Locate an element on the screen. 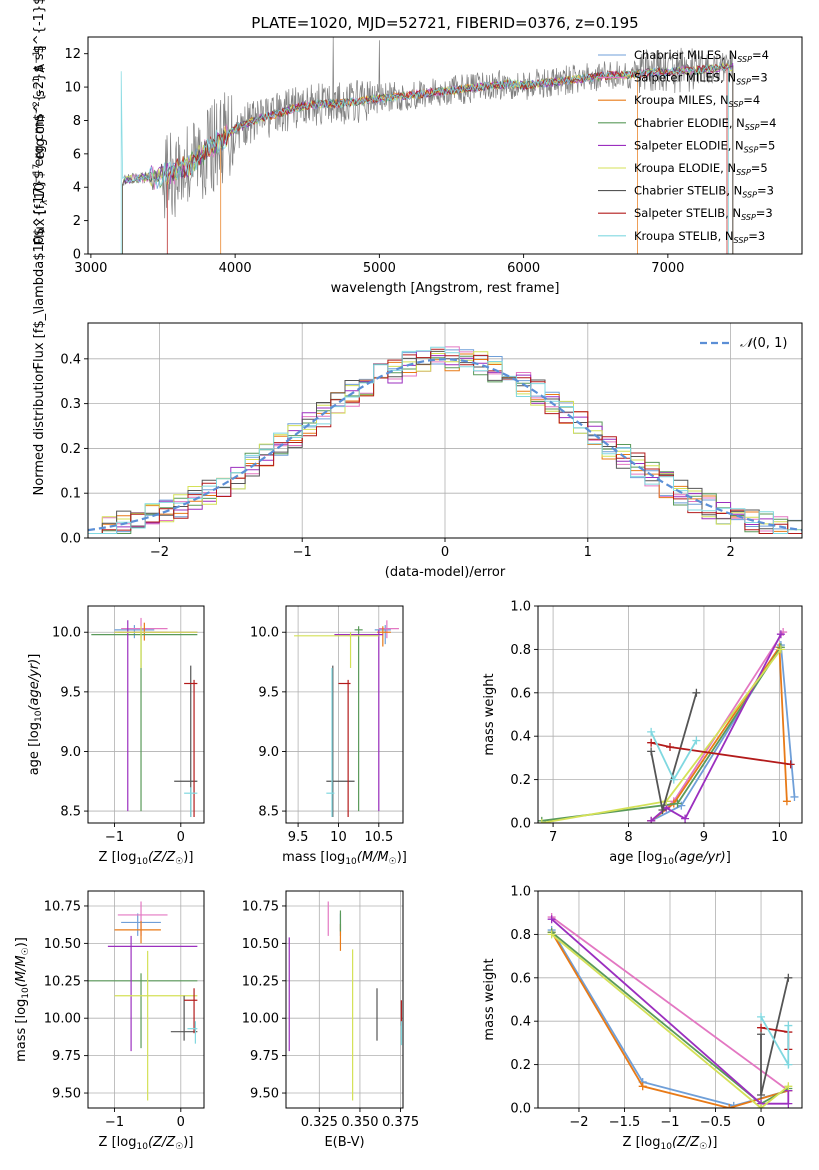  x-tick-label: 4000 is located at coordinates (235, 268).